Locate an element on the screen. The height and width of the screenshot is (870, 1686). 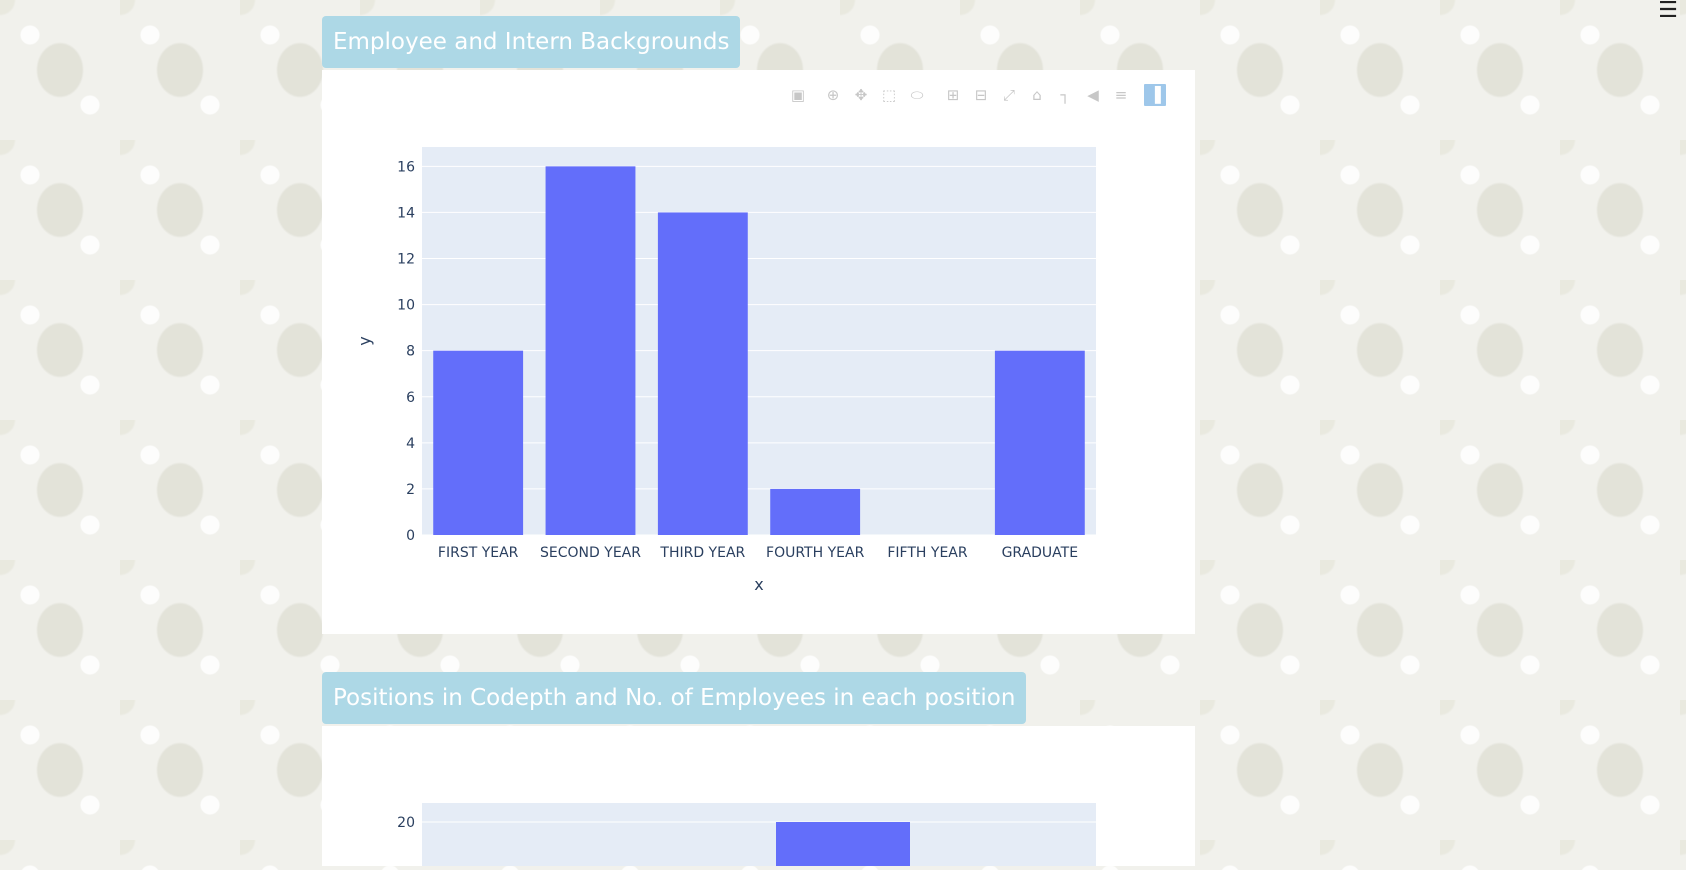
section-title-backgrounds: Employee and Intern Backgrounds is located at coordinates (531, 42).